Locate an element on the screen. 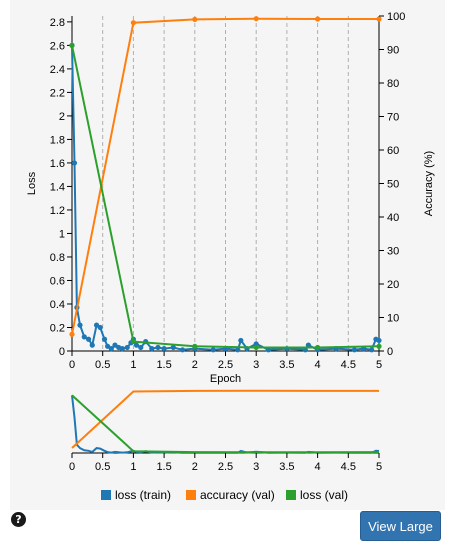  y-tick-label: 1.8 is located at coordinates (57, 140).